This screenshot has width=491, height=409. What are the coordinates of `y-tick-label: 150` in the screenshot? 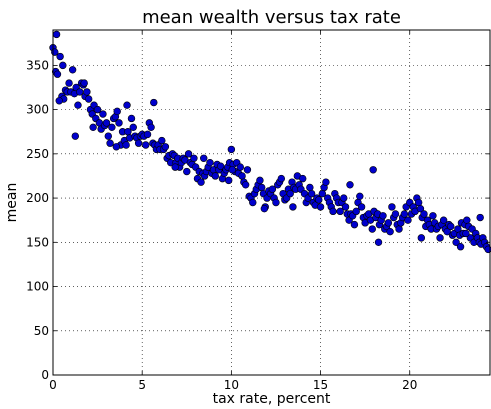 It's located at (37, 242).